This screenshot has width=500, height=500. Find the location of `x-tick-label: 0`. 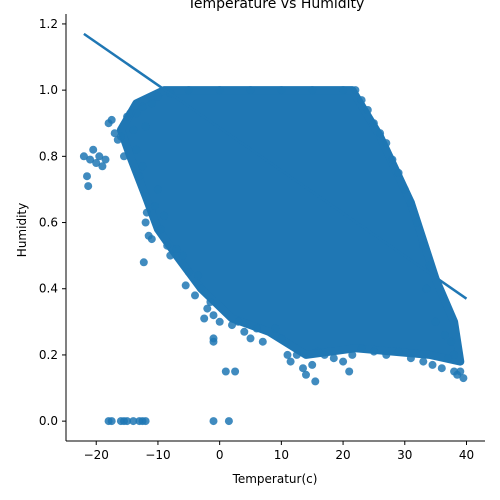

x-tick-label: 0 is located at coordinates (220, 455).